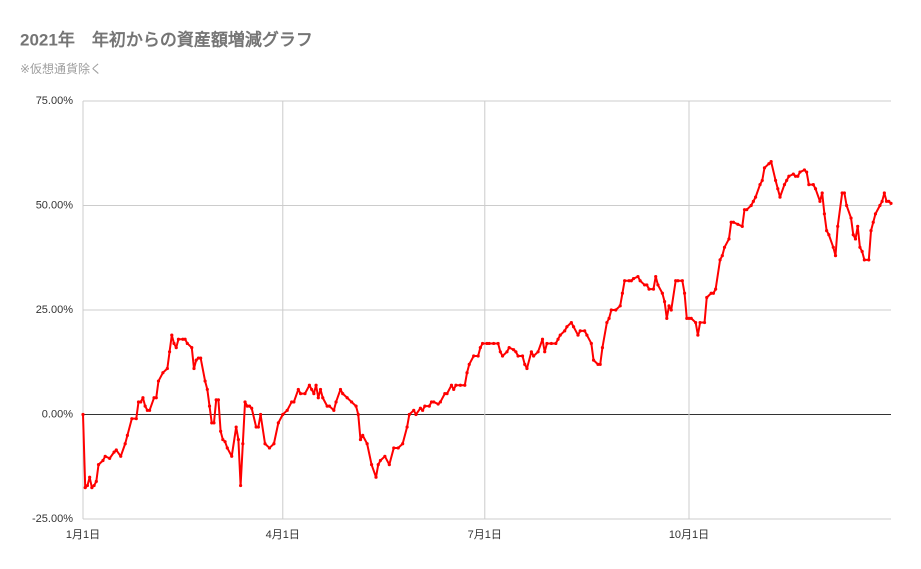 The height and width of the screenshot is (569, 921). Describe the element at coordinates (83, 535) in the screenshot. I see `x-tick-label: 1月1日` at that location.